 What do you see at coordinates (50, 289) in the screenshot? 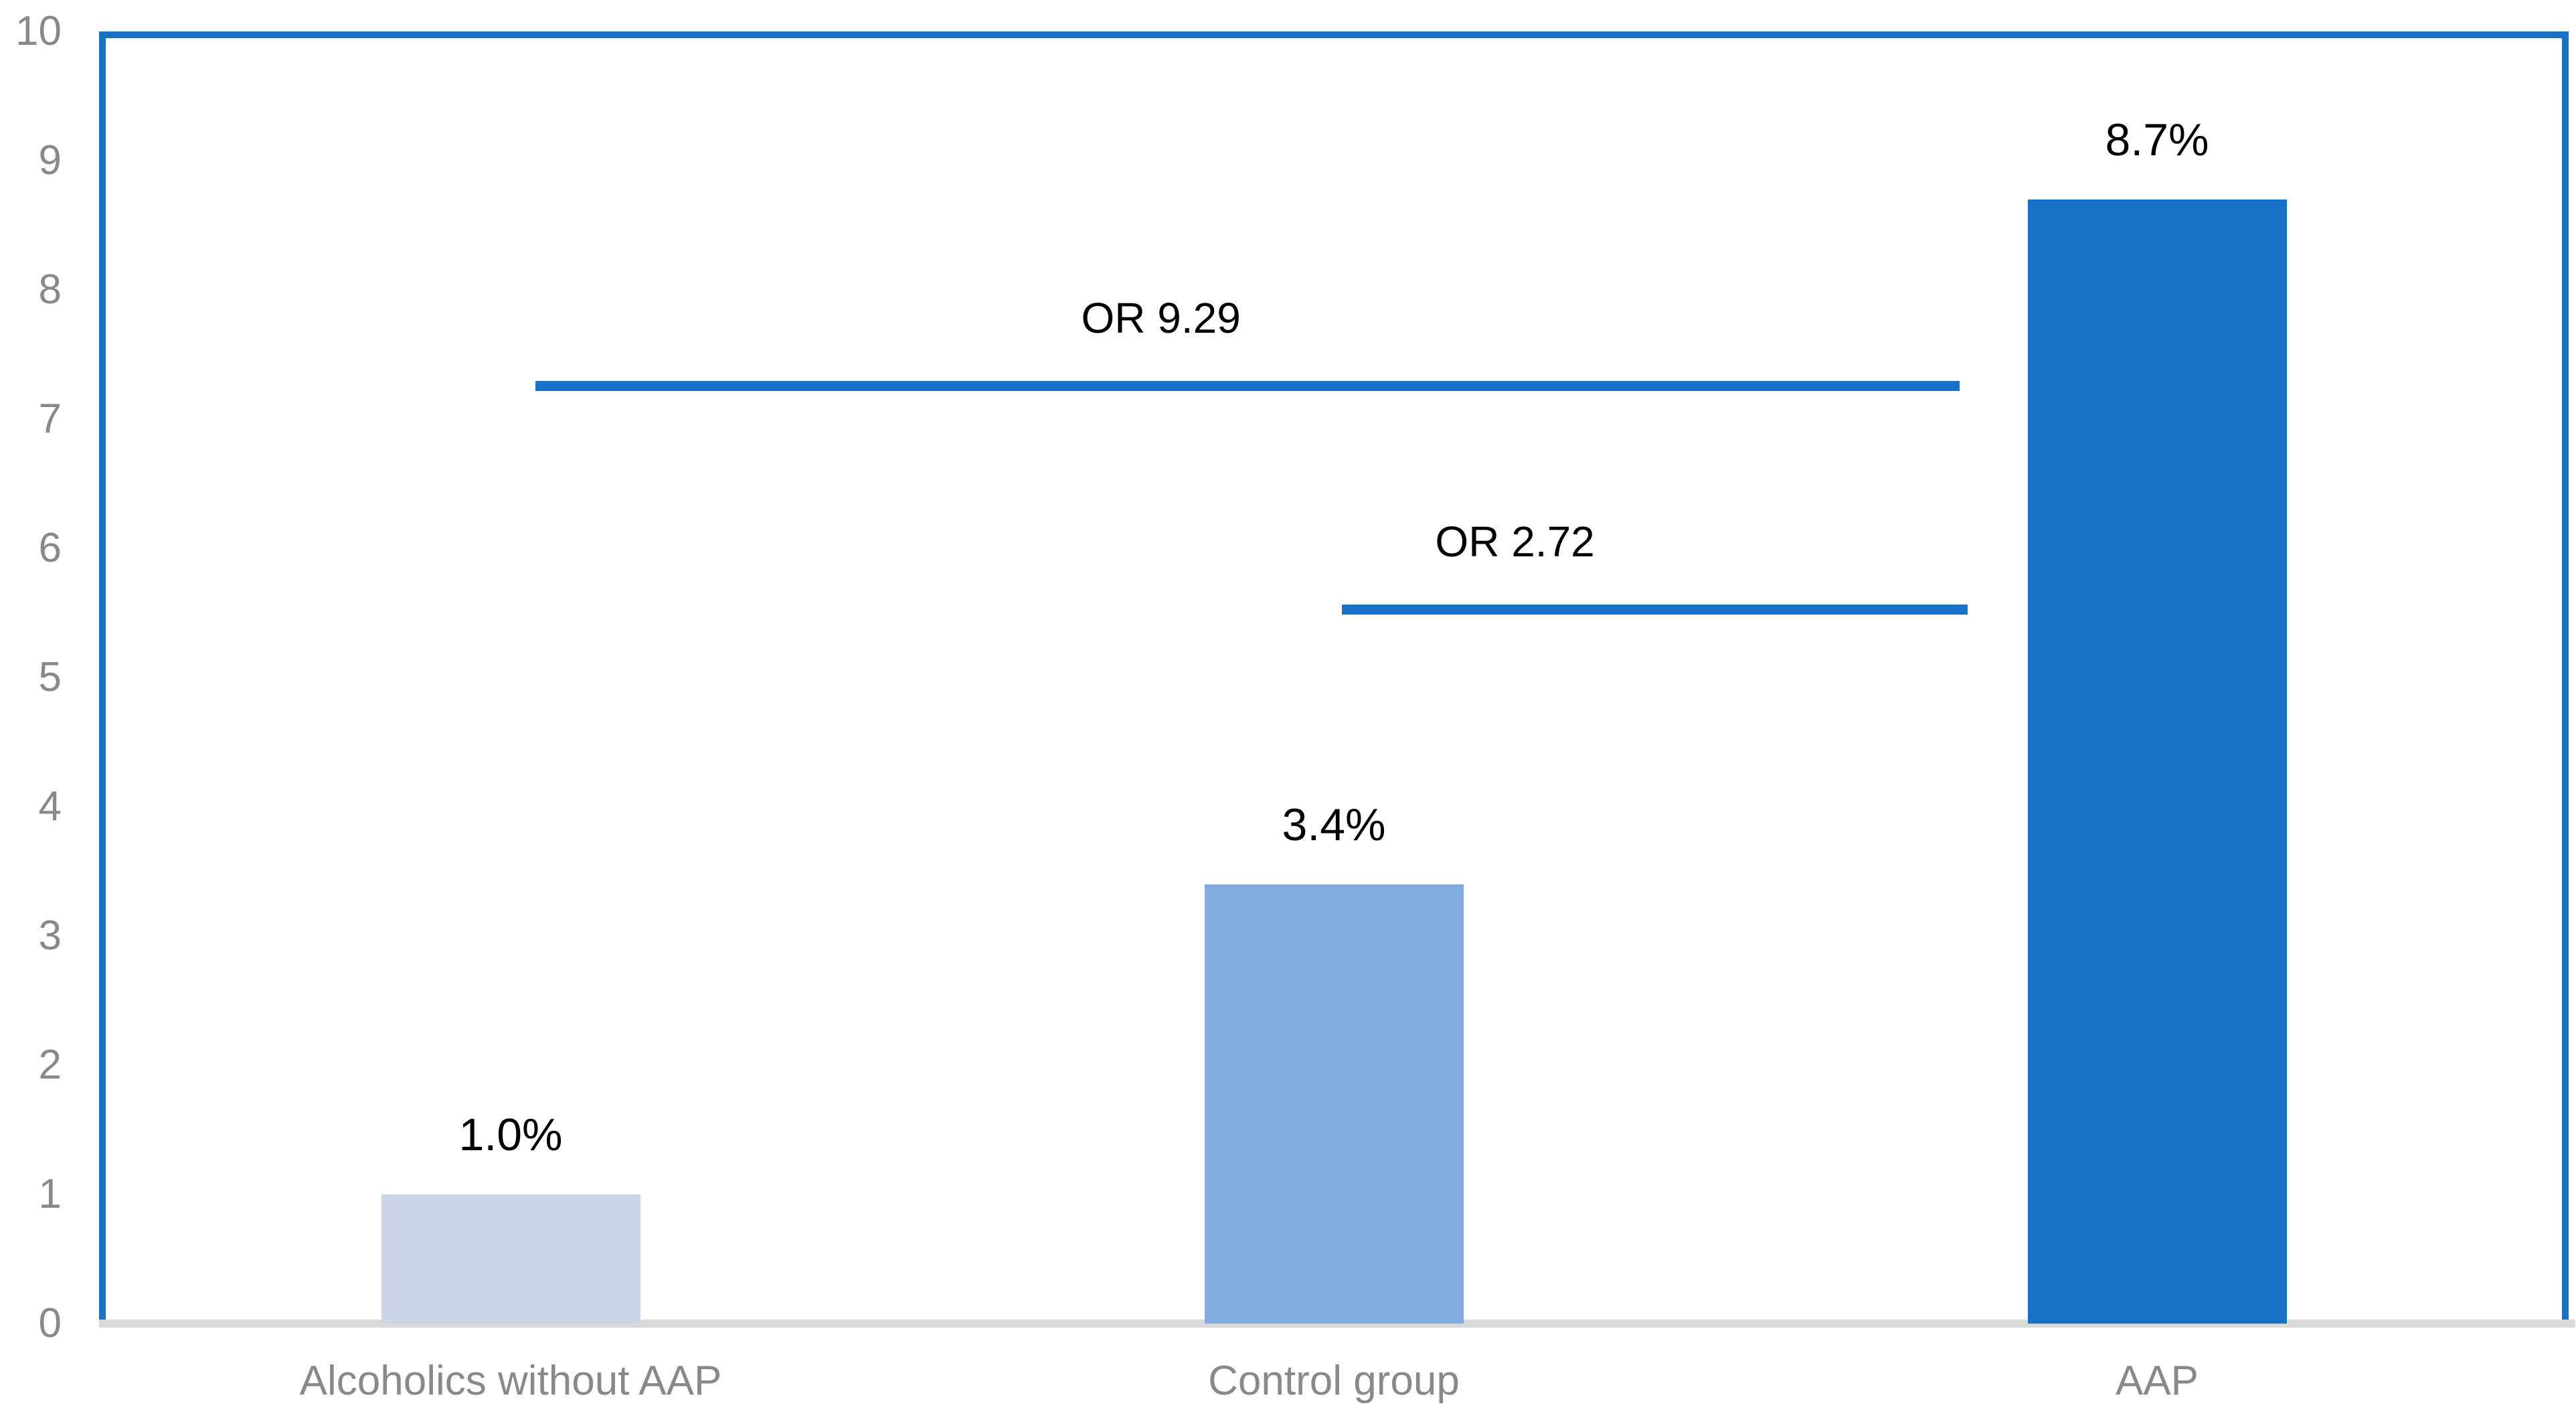
I see `y-axis-tick-label: 8` at bounding box center [50, 289].